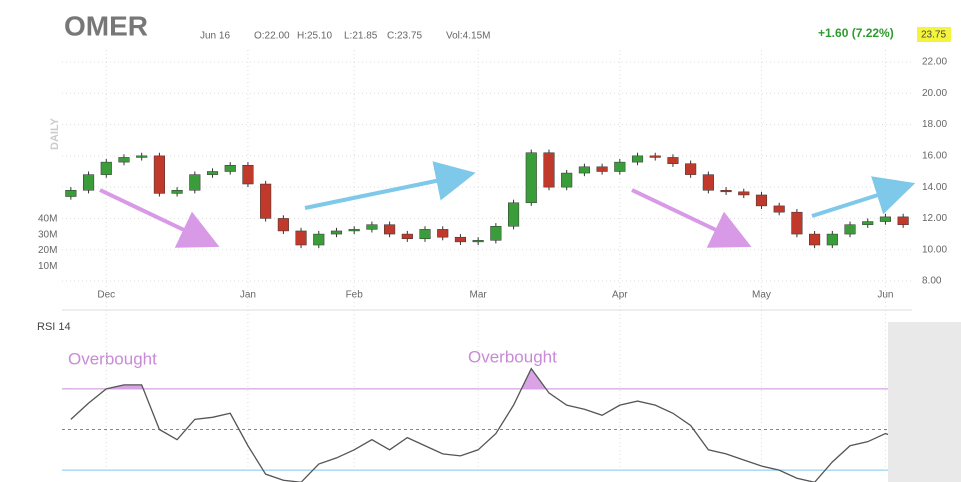 The height and width of the screenshot is (482, 961). Describe the element at coordinates (248, 295) in the screenshot. I see `x-tick-label: Jan` at that location.